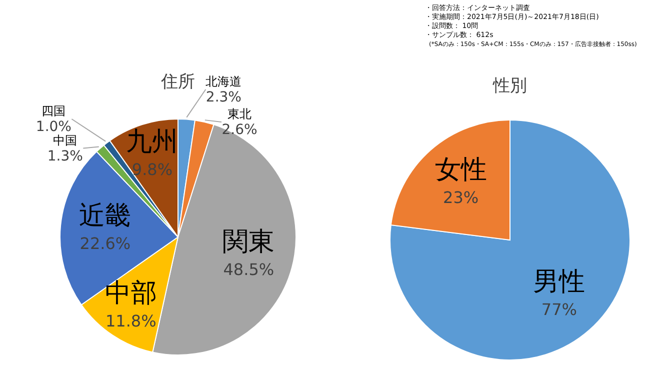 This screenshot has height=365, width=650. What do you see at coordinates (65, 140) in the screenshot?
I see `slice-label: 中国` at bounding box center [65, 140].